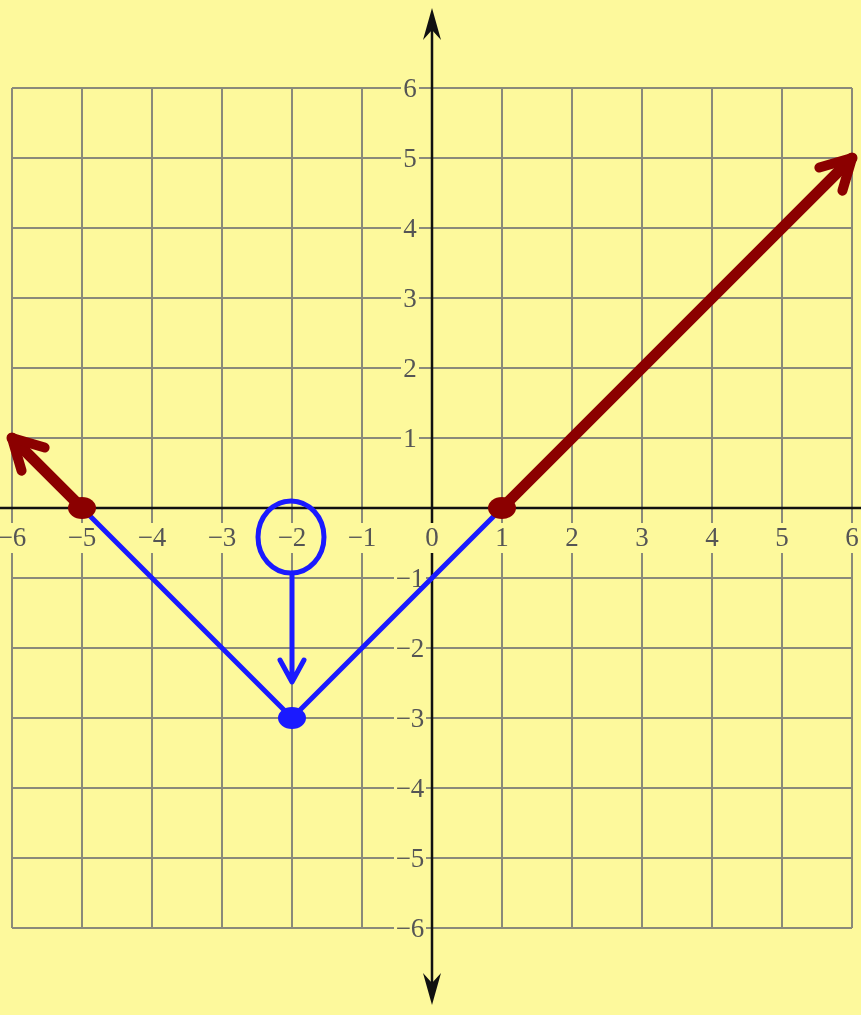  I want to click on y-tick-label: −5, so click(410, 858).